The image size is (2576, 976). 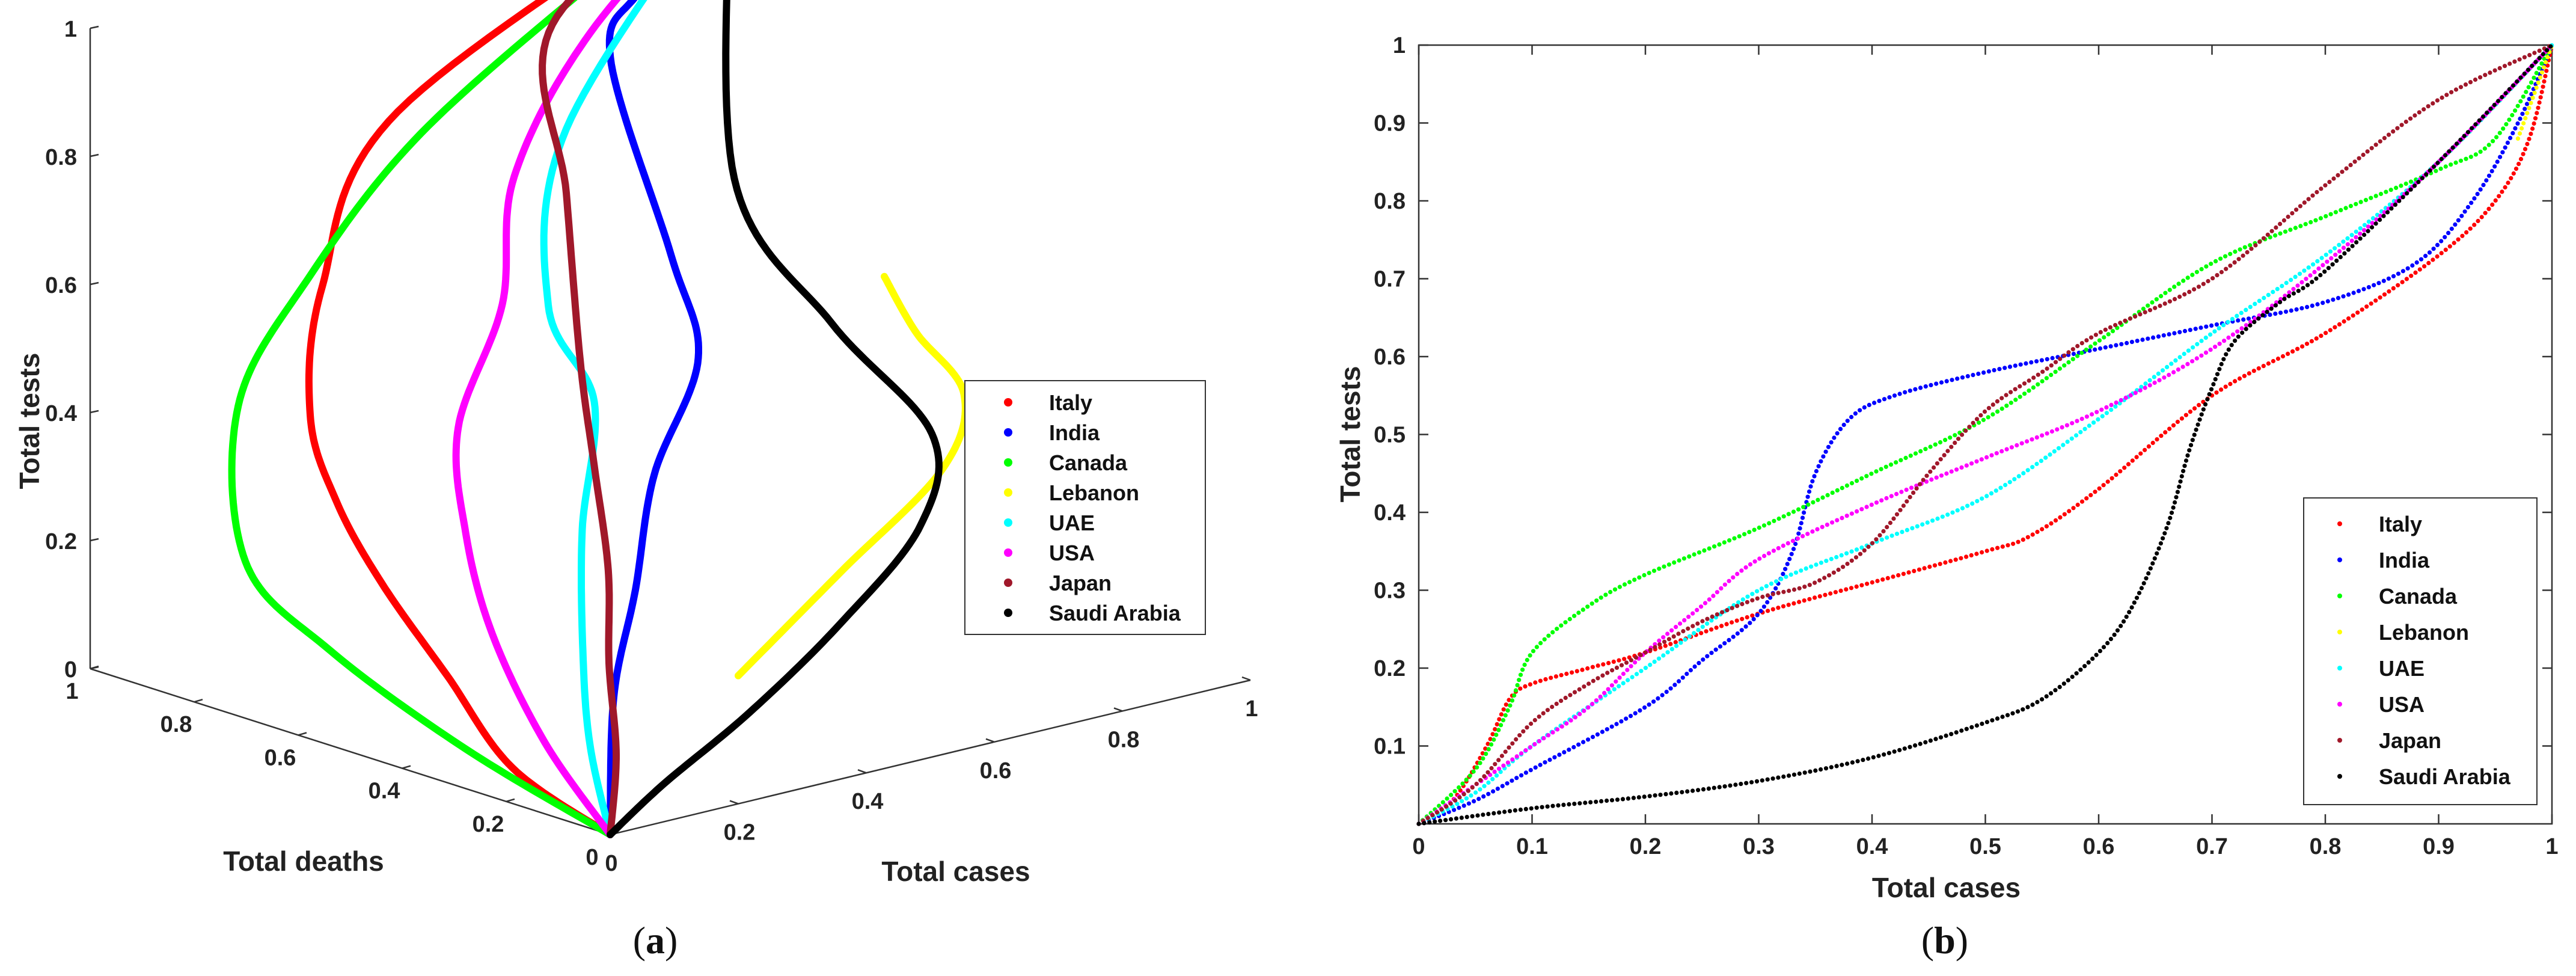 I want to click on a-series-line-uae, so click(x=593, y=419).